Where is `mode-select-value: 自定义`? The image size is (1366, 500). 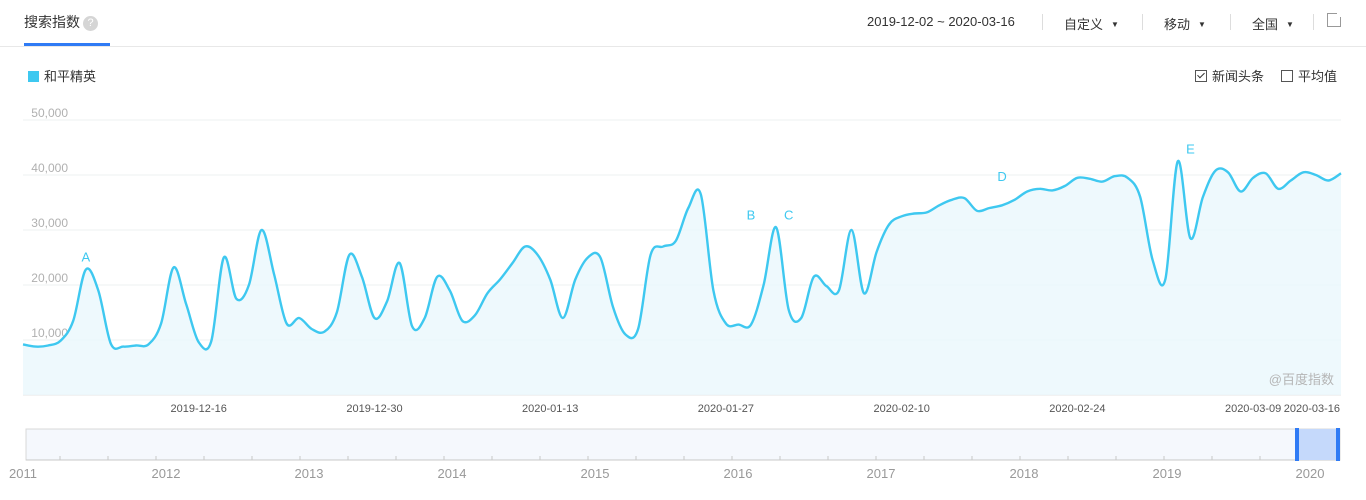
mode-select-value: 自定义 is located at coordinates (1084, 24).